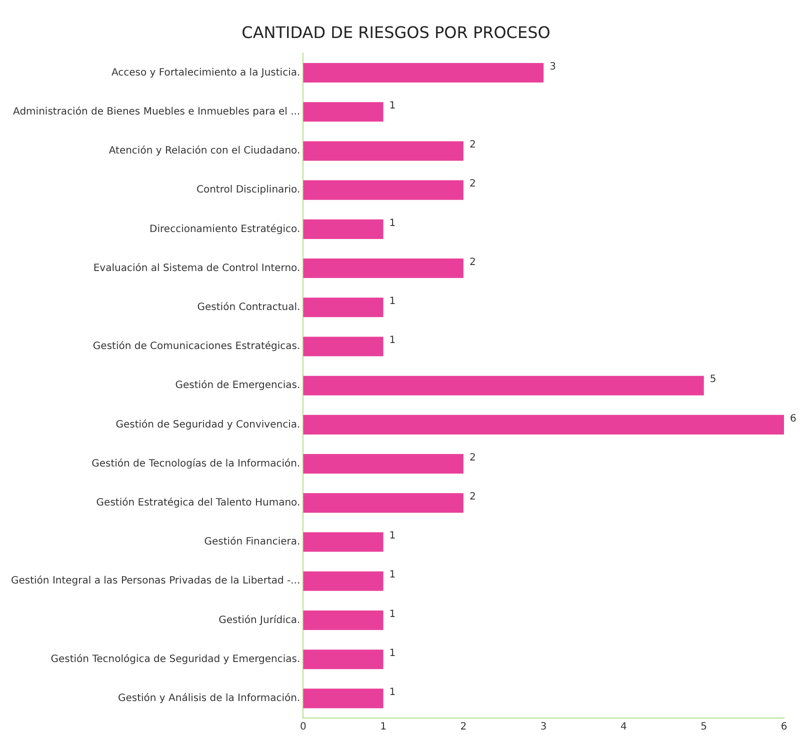 The image size is (806, 744). I want to click on y-tick-label: Gestión Tecnológica de Seguridad y Emergencias., so click(175, 659).